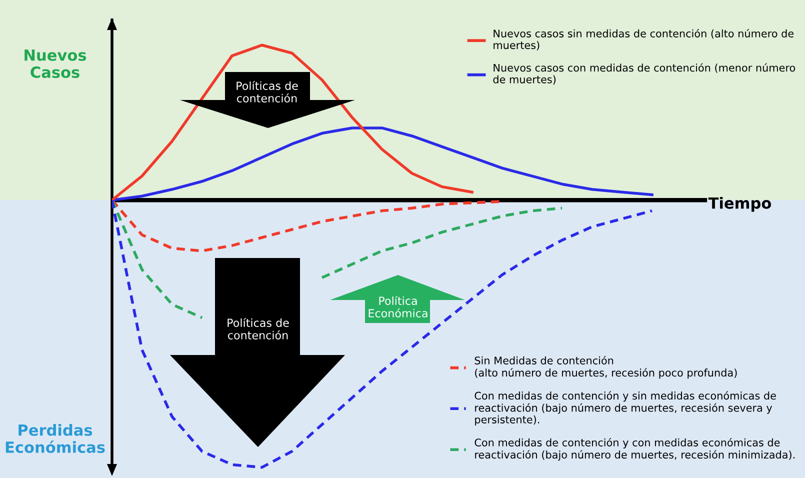  I want to click on text: Nuevos Casos, so click(55, 64).